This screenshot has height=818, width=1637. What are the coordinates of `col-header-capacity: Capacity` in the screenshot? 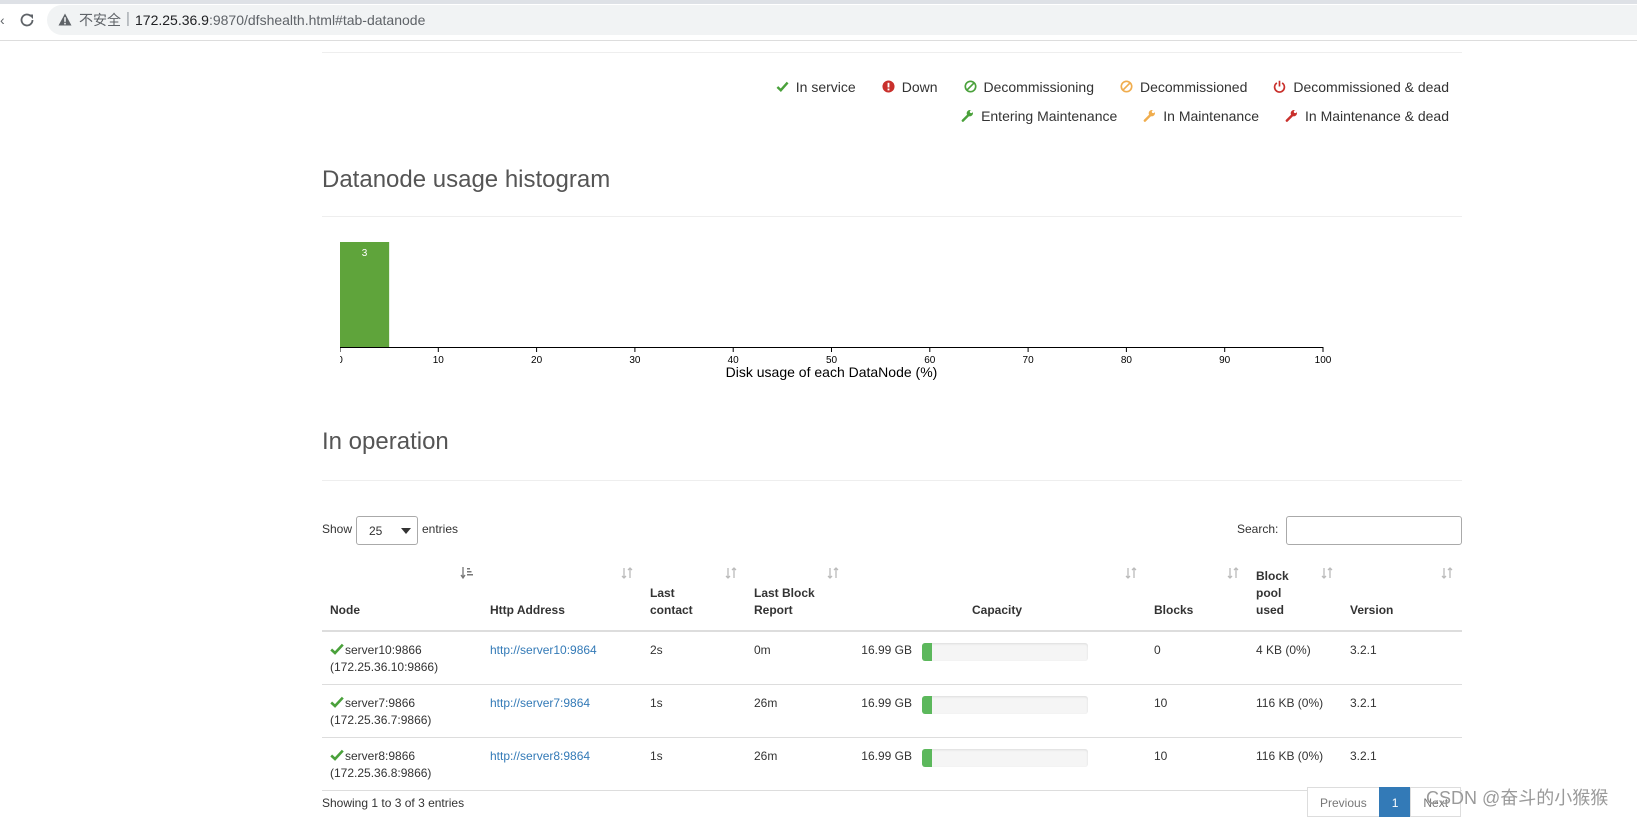 It's located at (997, 597).